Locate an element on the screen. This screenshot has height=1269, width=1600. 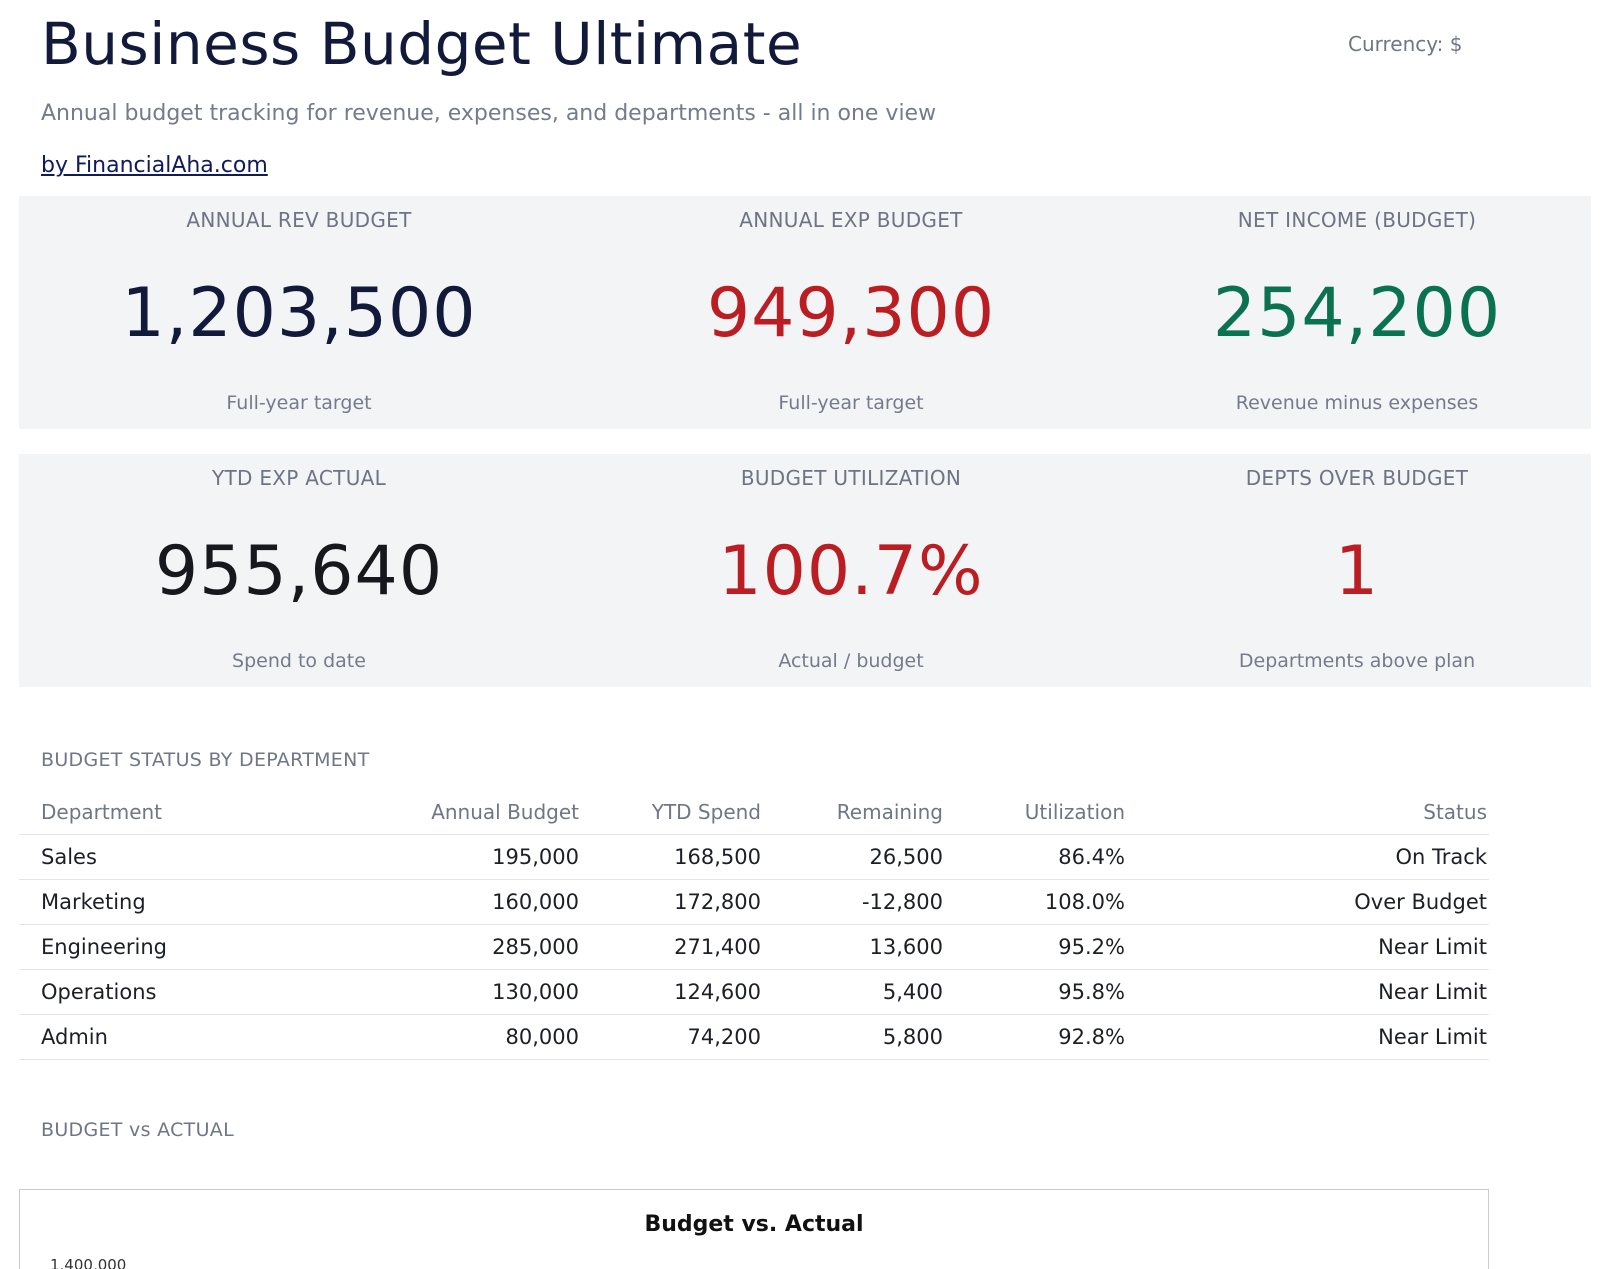
cell-annual-budget: 195,000 is located at coordinates (490, 857).